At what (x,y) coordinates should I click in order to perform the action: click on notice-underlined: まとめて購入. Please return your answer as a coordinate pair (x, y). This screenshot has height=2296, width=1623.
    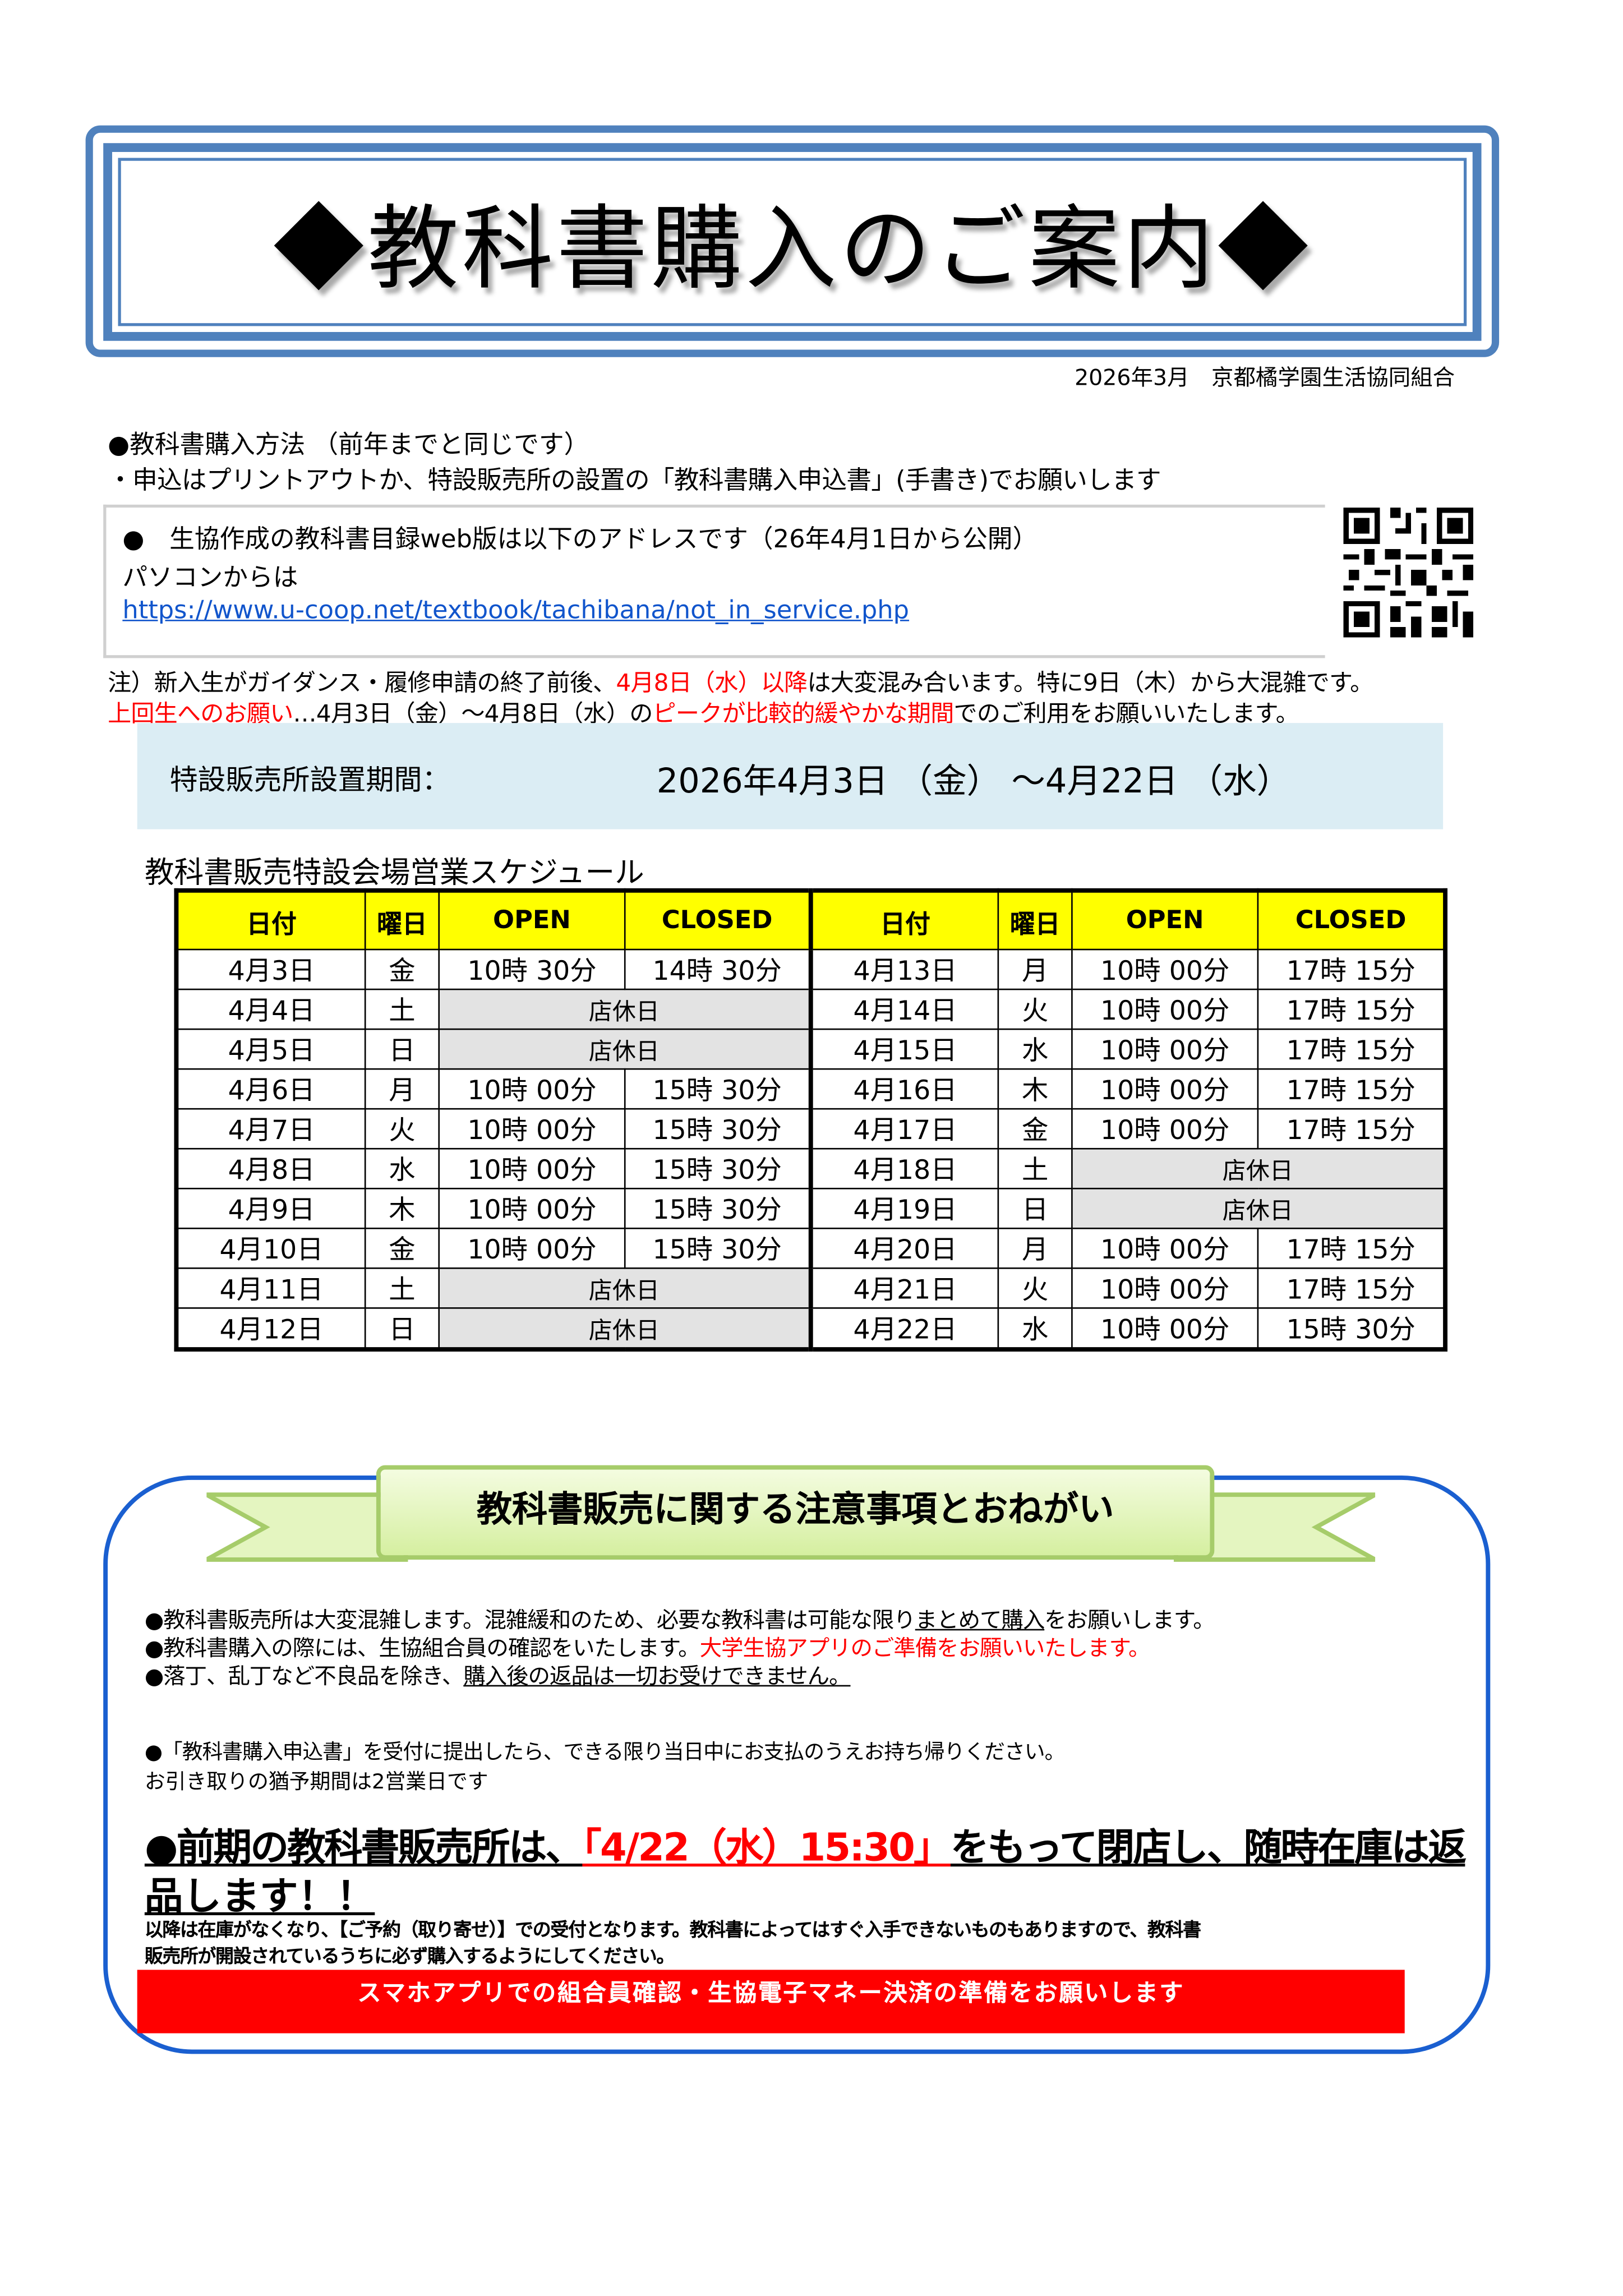
    Looking at the image, I should click on (980, 1620).